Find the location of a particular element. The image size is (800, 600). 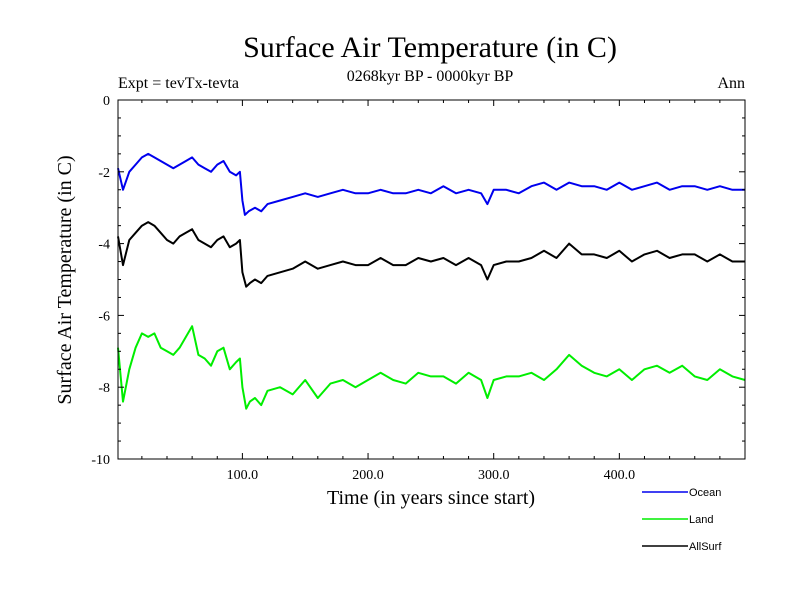

legend-label: Ocean is located at coordinates (705, 493).